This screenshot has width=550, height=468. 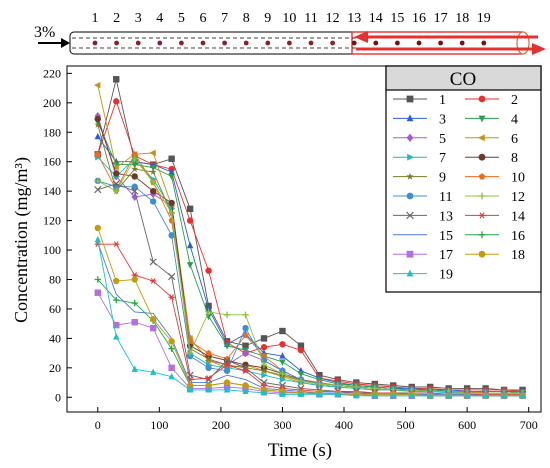 What do you see at coordinates (442, 158) in the screenshot?
I see `legend-label: 7` at bounding box center [442, 158].